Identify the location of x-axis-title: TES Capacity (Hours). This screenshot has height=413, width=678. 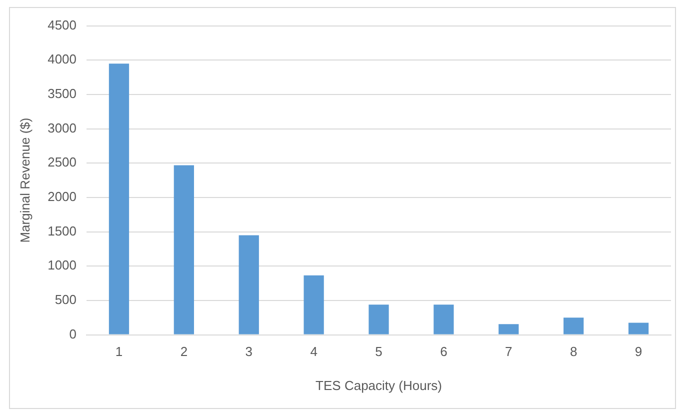
(379, 385).